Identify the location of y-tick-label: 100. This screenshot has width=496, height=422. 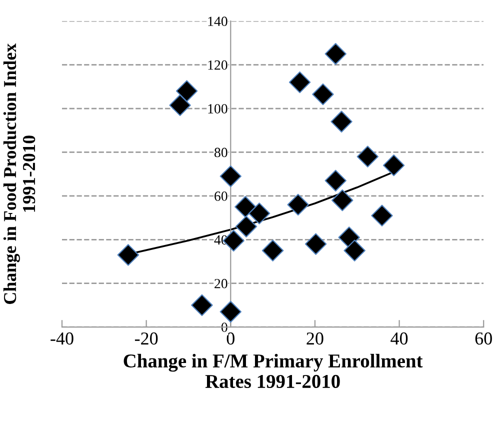
(218, 109).